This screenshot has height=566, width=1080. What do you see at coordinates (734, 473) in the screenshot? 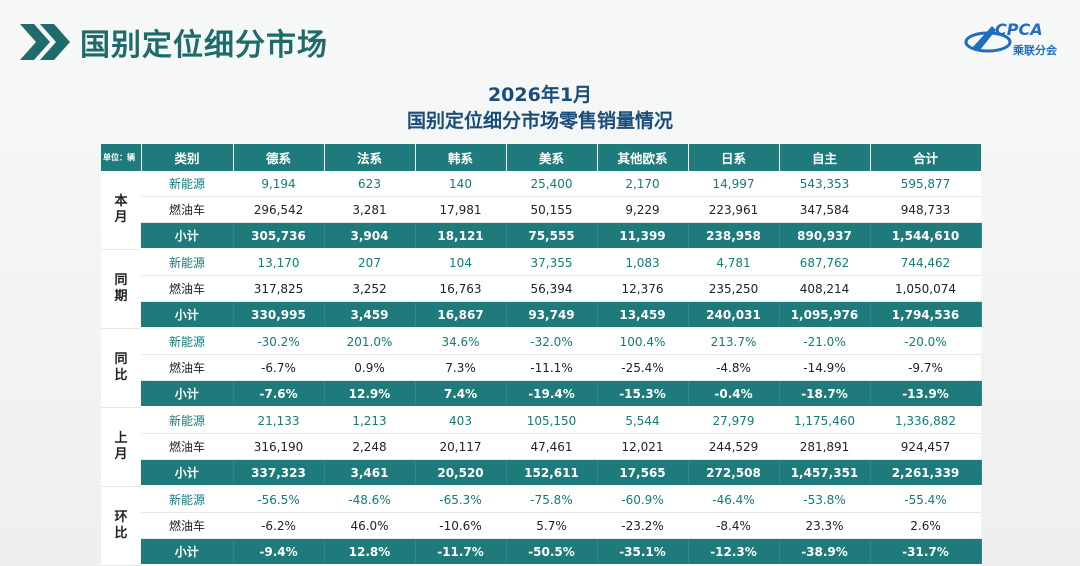
I see `table-cell: 272,508` at bounding box center [734, 473].